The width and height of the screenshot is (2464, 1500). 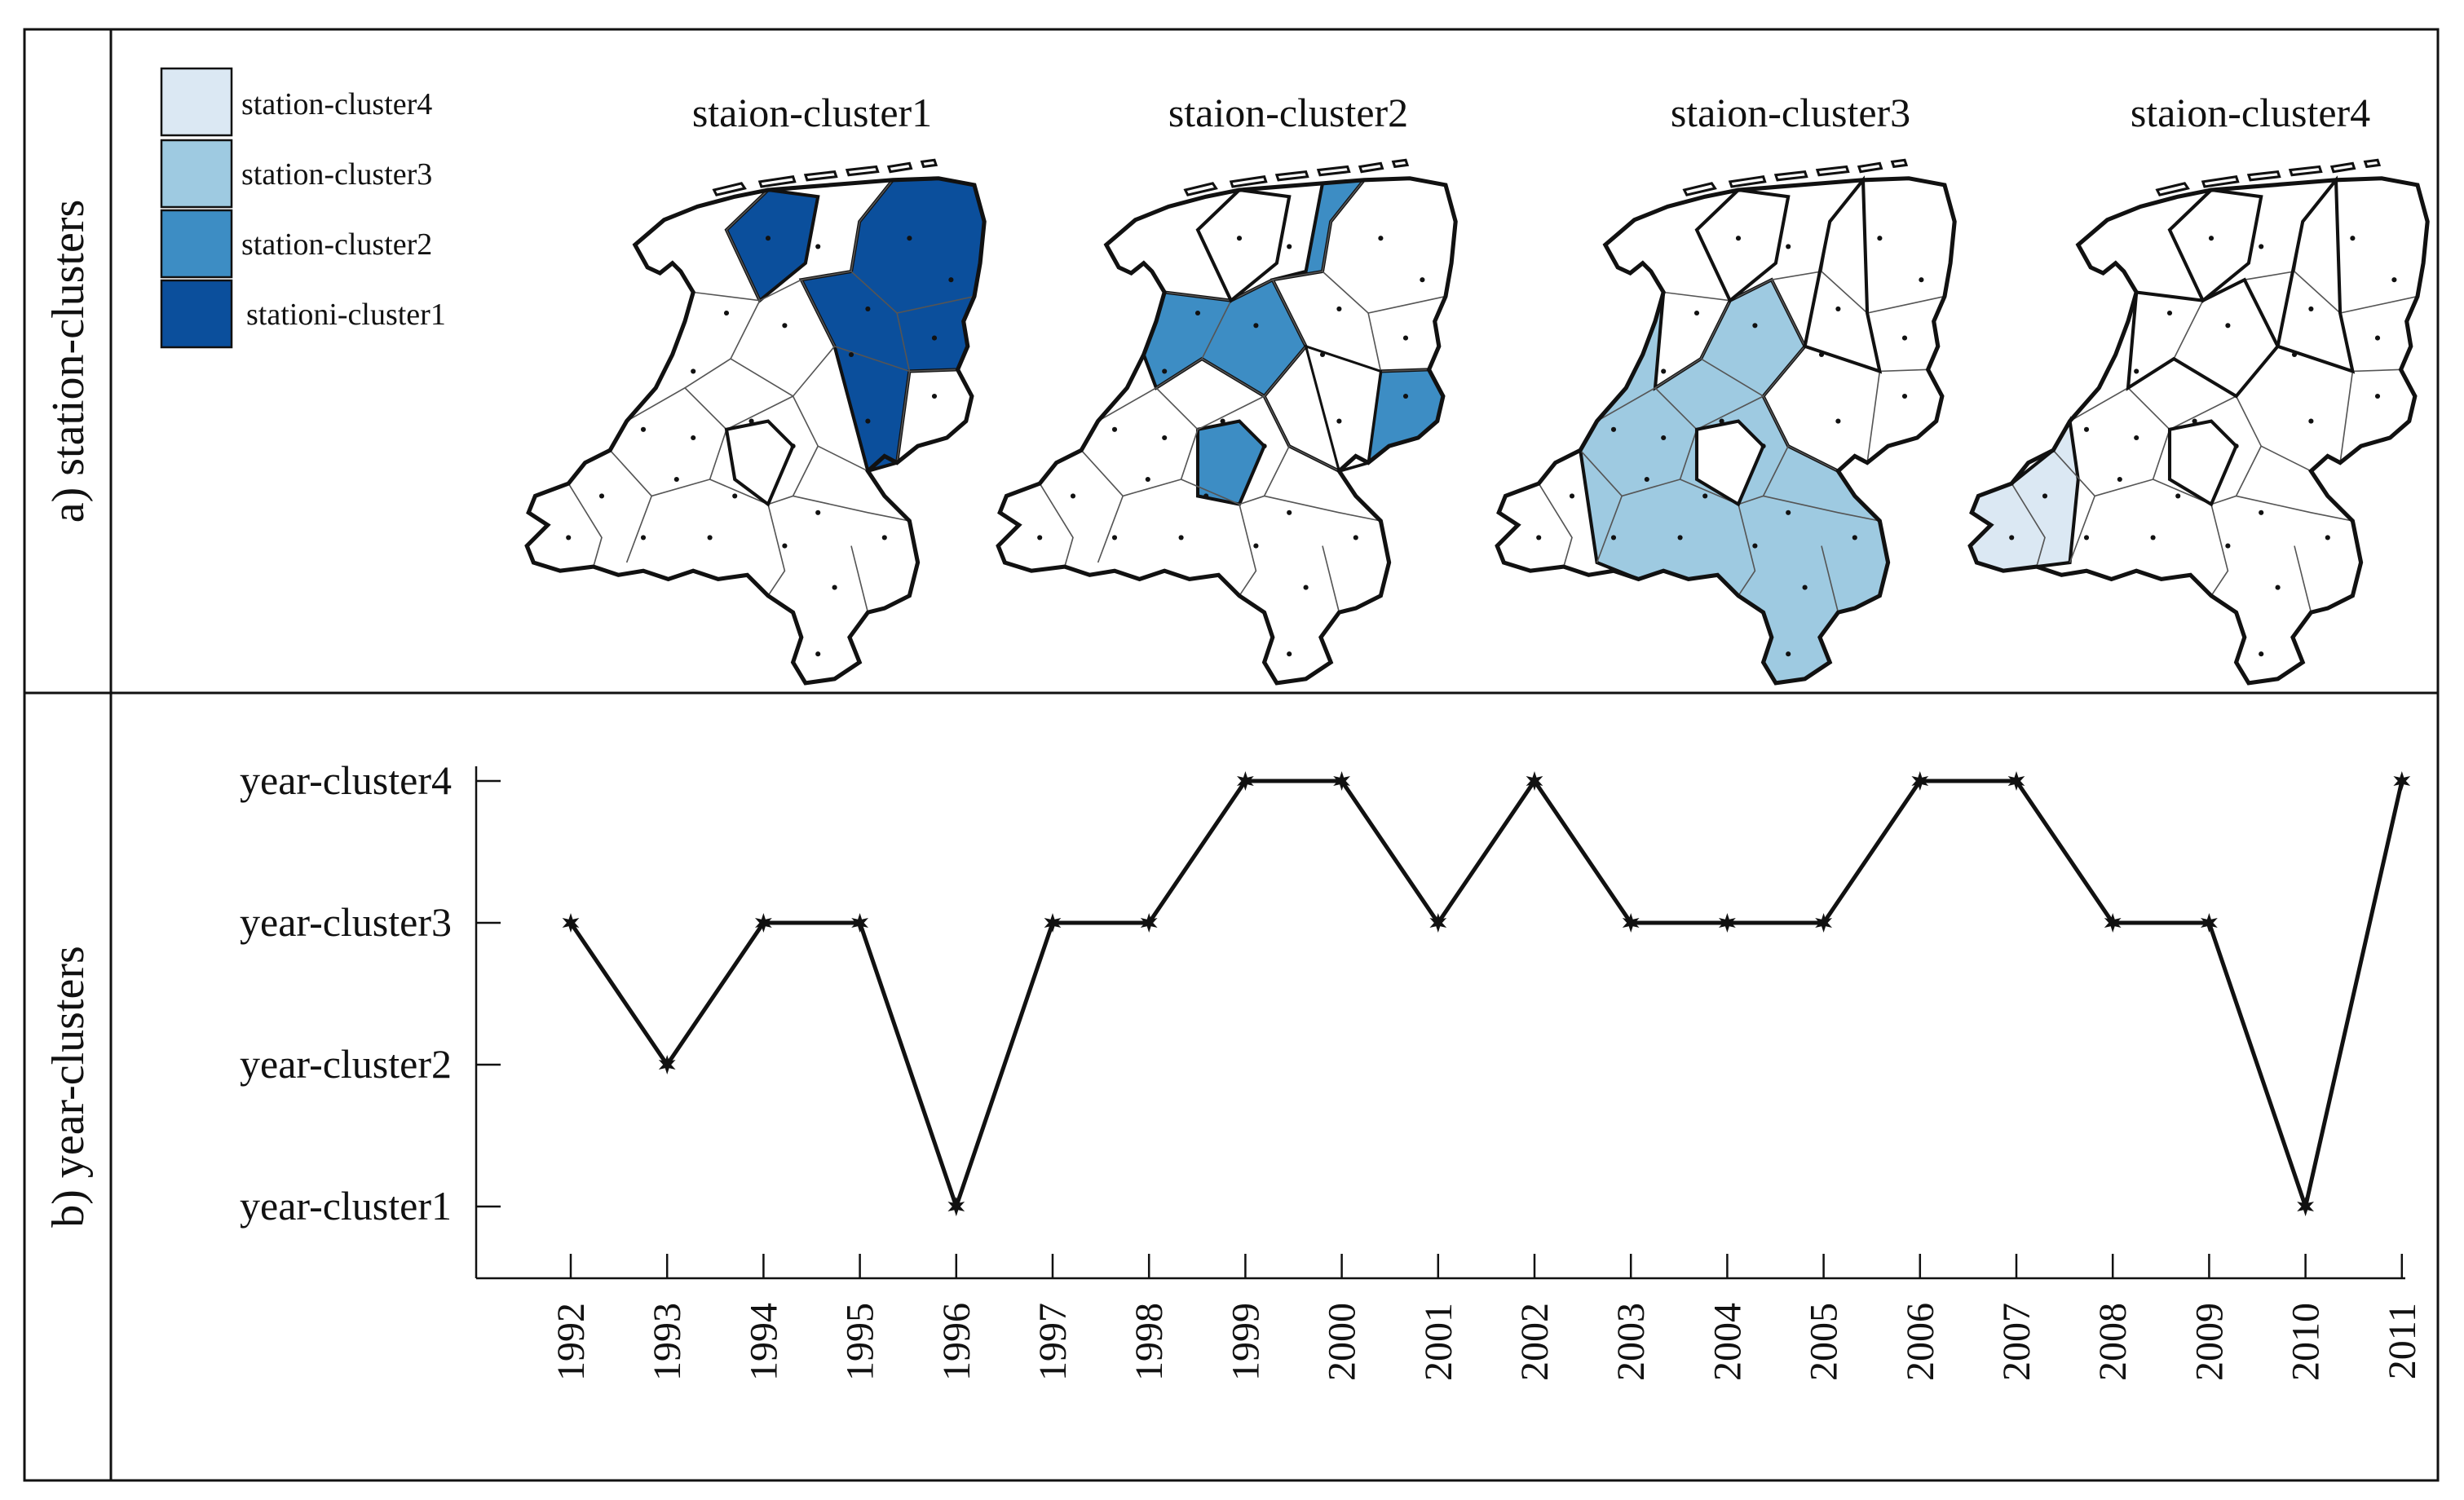 What do you see at coordinates (1920, 1342) in the screenshot?
I see `x-tick-label: 2006` at bounding box center [1920, 1342].